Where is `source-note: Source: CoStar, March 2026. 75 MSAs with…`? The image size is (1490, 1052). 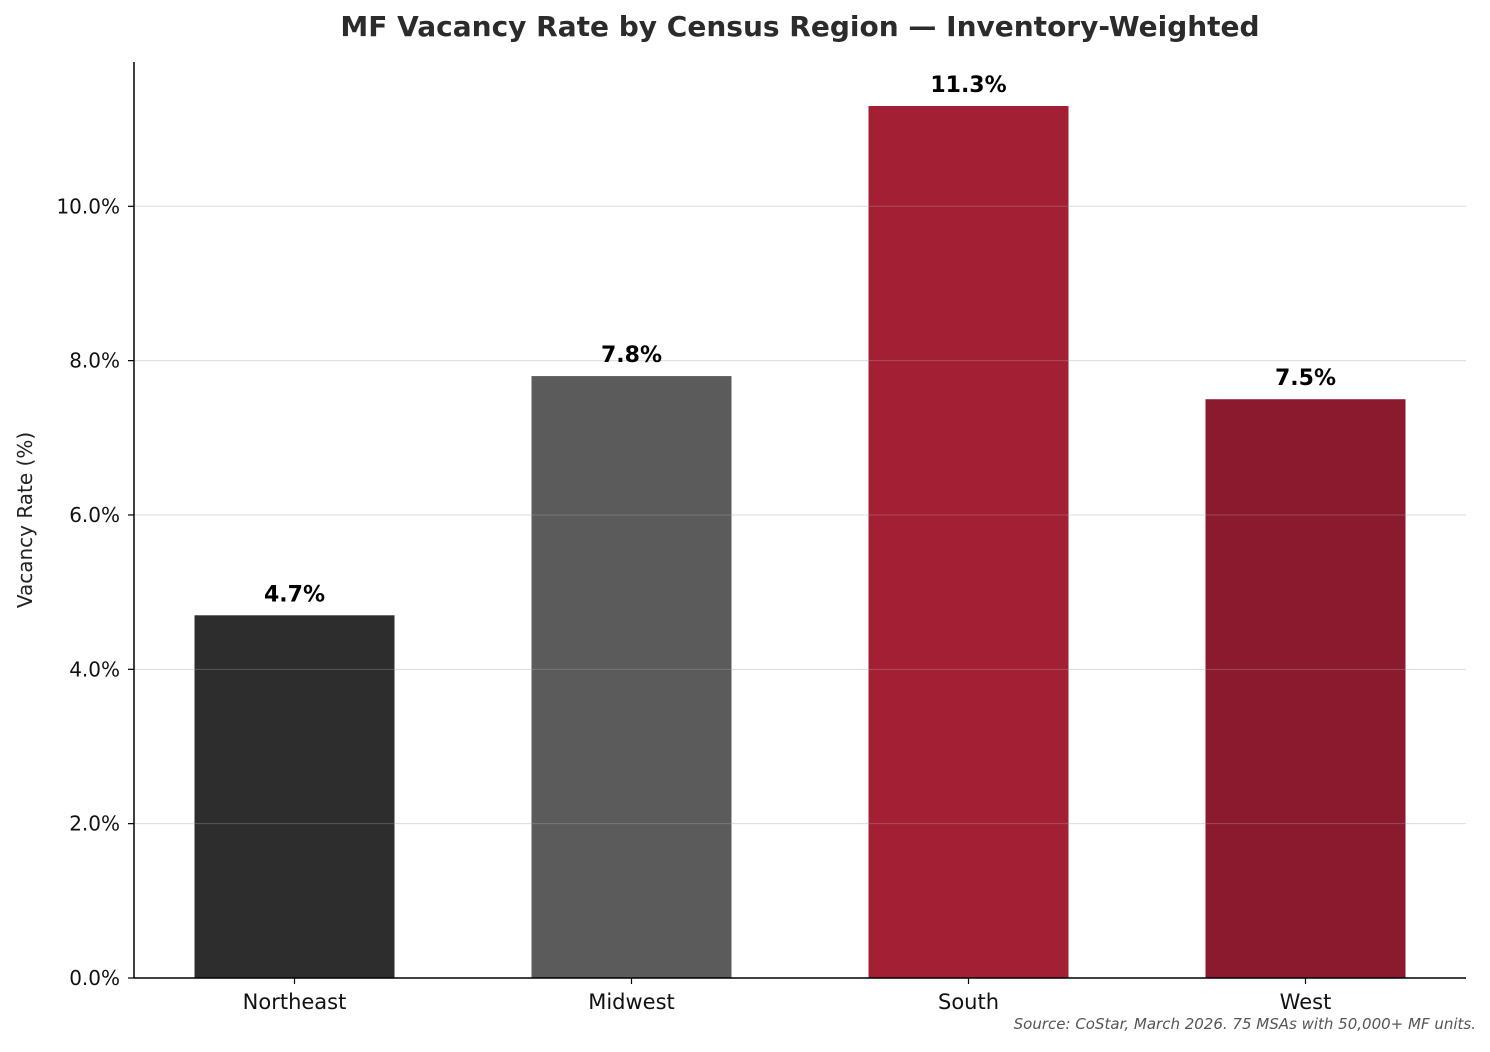
source-note: Source: CoStar, March 2026. 75 MSAs with… is located at coordinates (1245, 1024).